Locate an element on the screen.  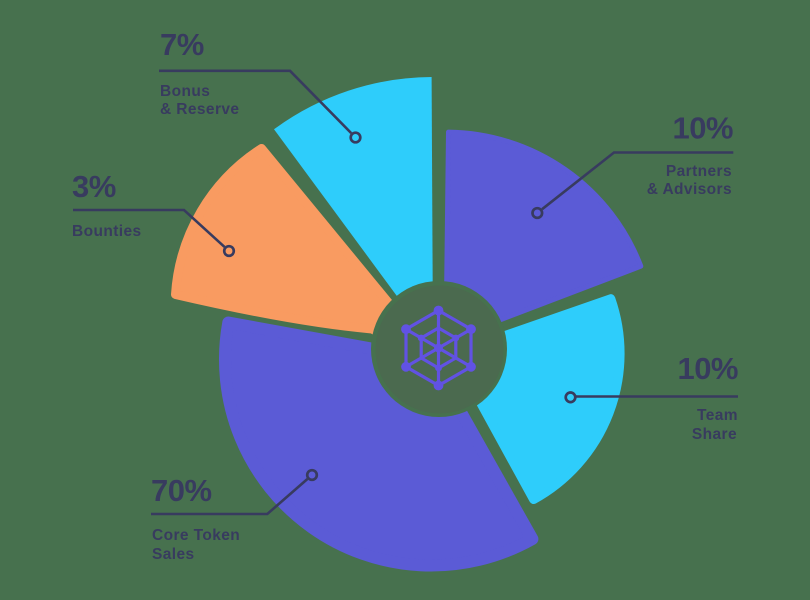
svg-text: & Reserve is located at coordinates (199, 109).